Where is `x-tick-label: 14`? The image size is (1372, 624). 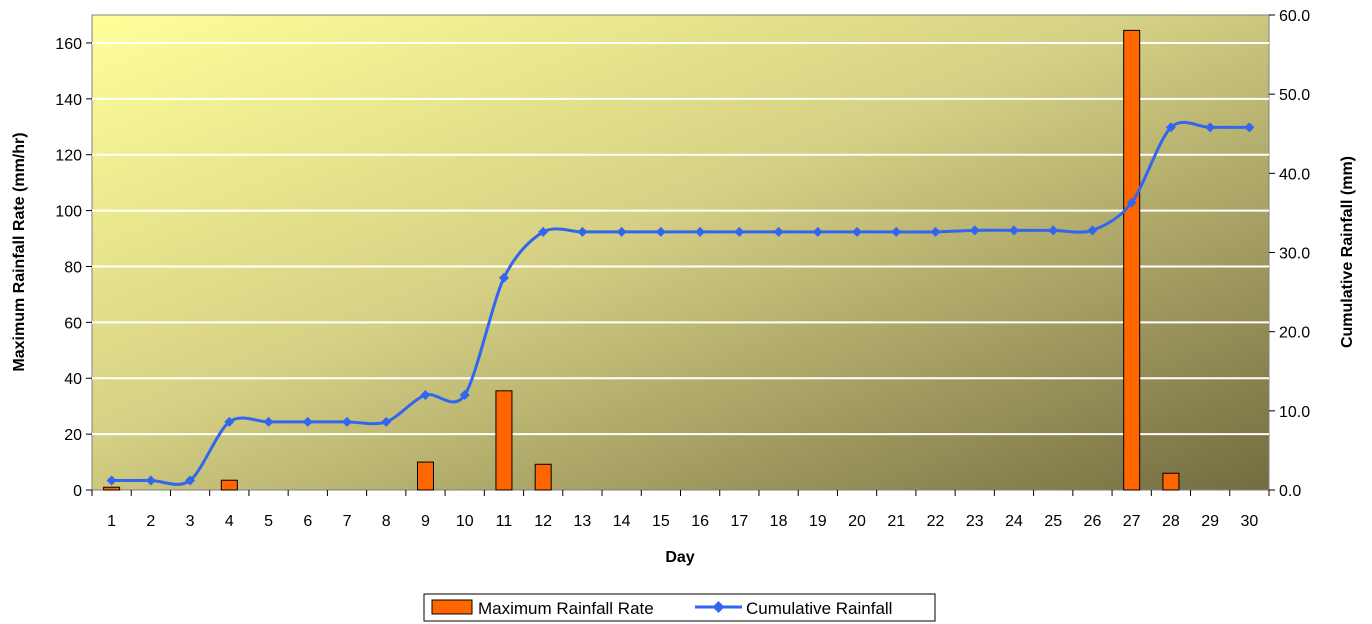 x-tick-label: 14 is located at coordinates (622, 521).